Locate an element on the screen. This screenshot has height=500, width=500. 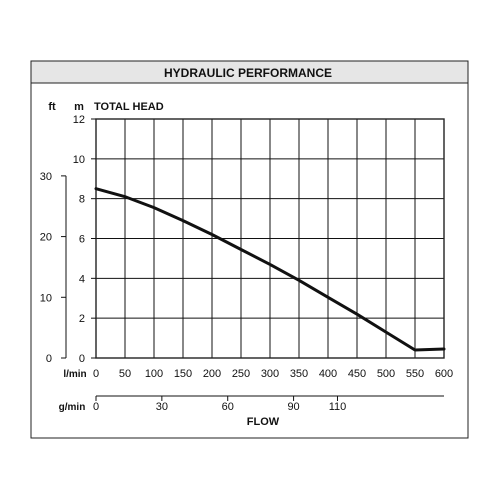
x-tick-label-lmin: 300 is located at coordinates (270, 374).